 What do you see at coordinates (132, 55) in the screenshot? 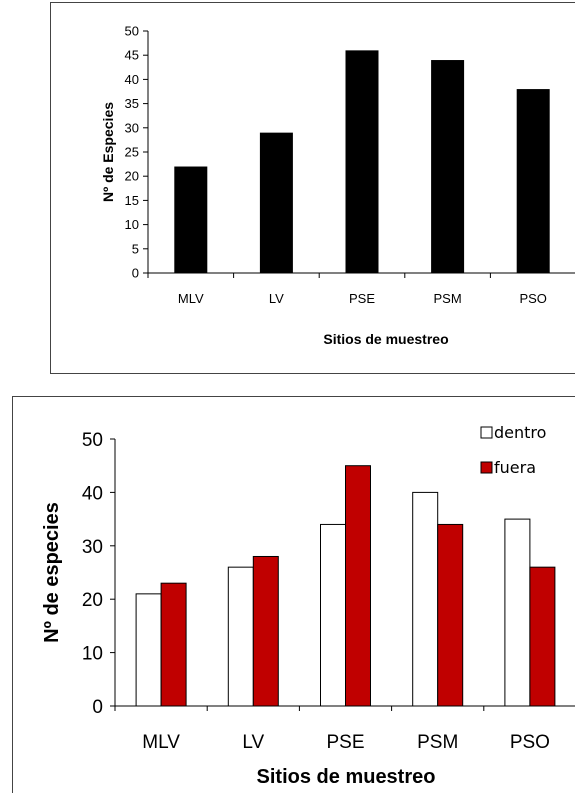
I see `y-tick-label: 45` at bounding box center [132, 55].